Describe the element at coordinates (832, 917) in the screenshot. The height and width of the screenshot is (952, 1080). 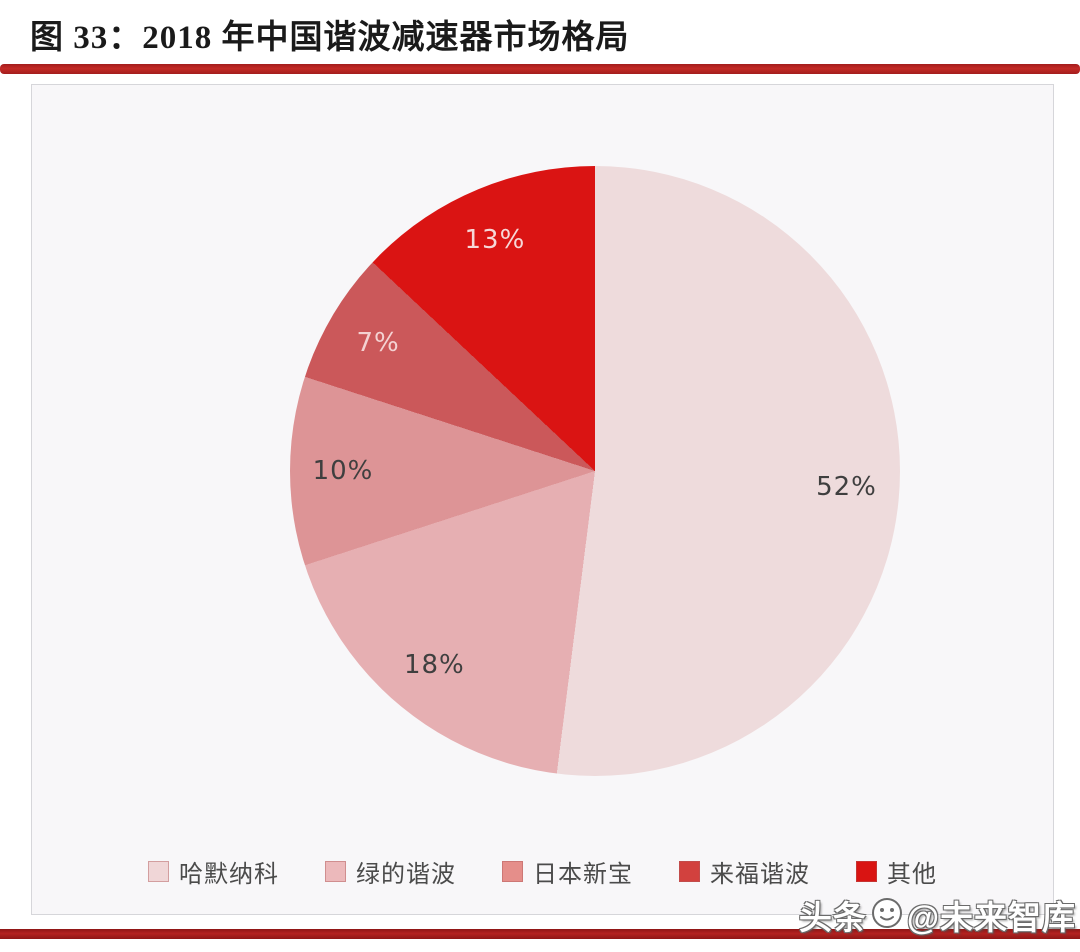
I see `watermark-prefix: 头条` at that location.